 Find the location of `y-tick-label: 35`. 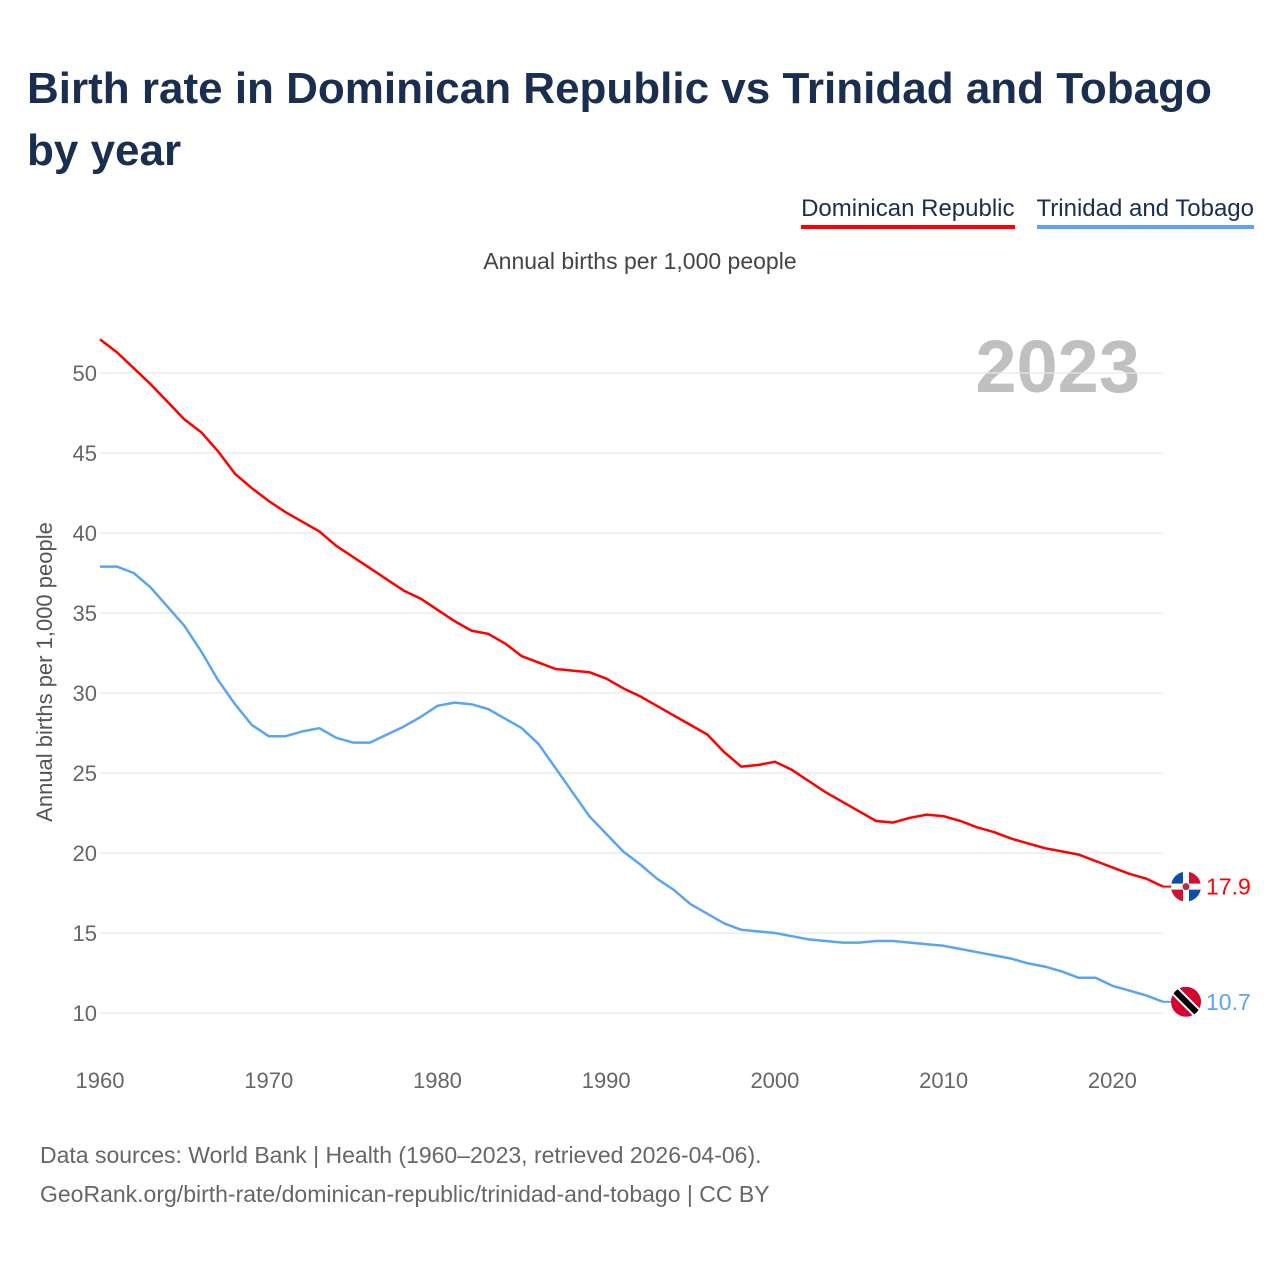

y-tick-label: 35 is located at coordinates (85, 613).